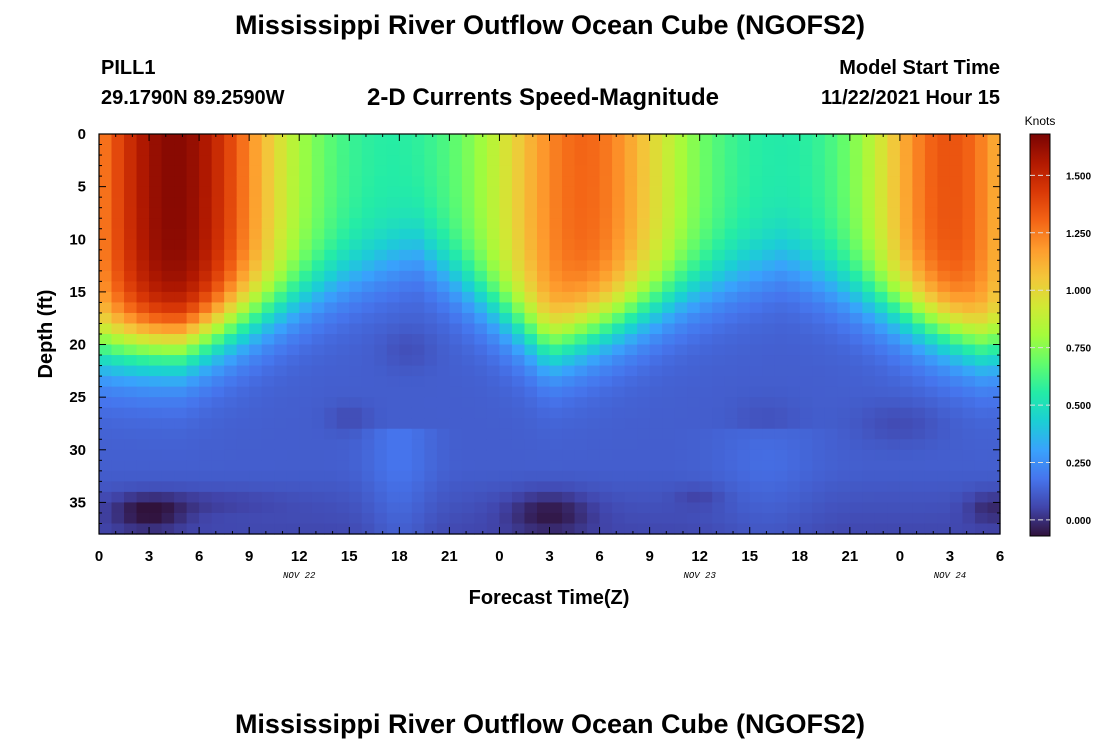  What do you see at coordinates (77, 450) in the screenshot?
I see `y-tick-label: 30` at bounding box center [77, 450].